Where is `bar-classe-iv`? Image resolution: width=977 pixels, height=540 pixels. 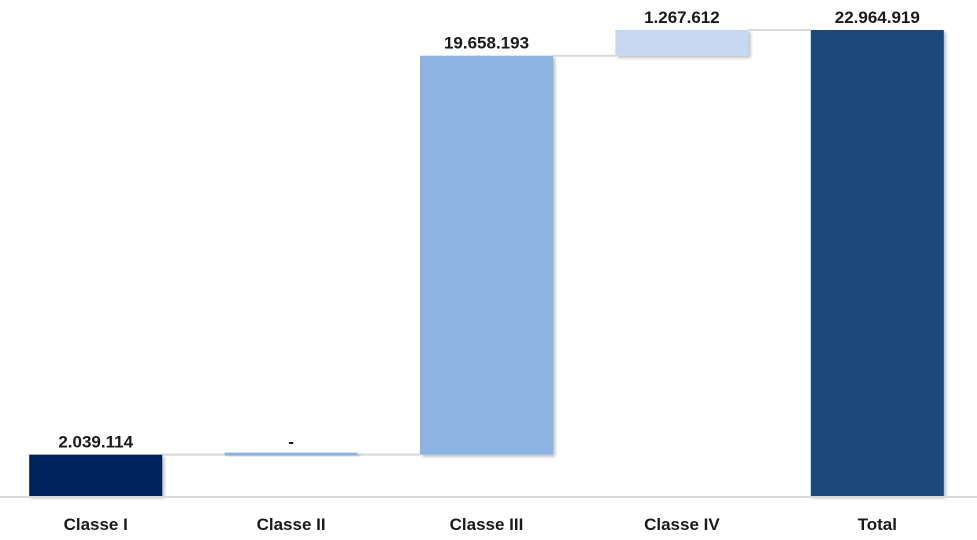
bar-classe-iv is located at coordinates (682, 43).